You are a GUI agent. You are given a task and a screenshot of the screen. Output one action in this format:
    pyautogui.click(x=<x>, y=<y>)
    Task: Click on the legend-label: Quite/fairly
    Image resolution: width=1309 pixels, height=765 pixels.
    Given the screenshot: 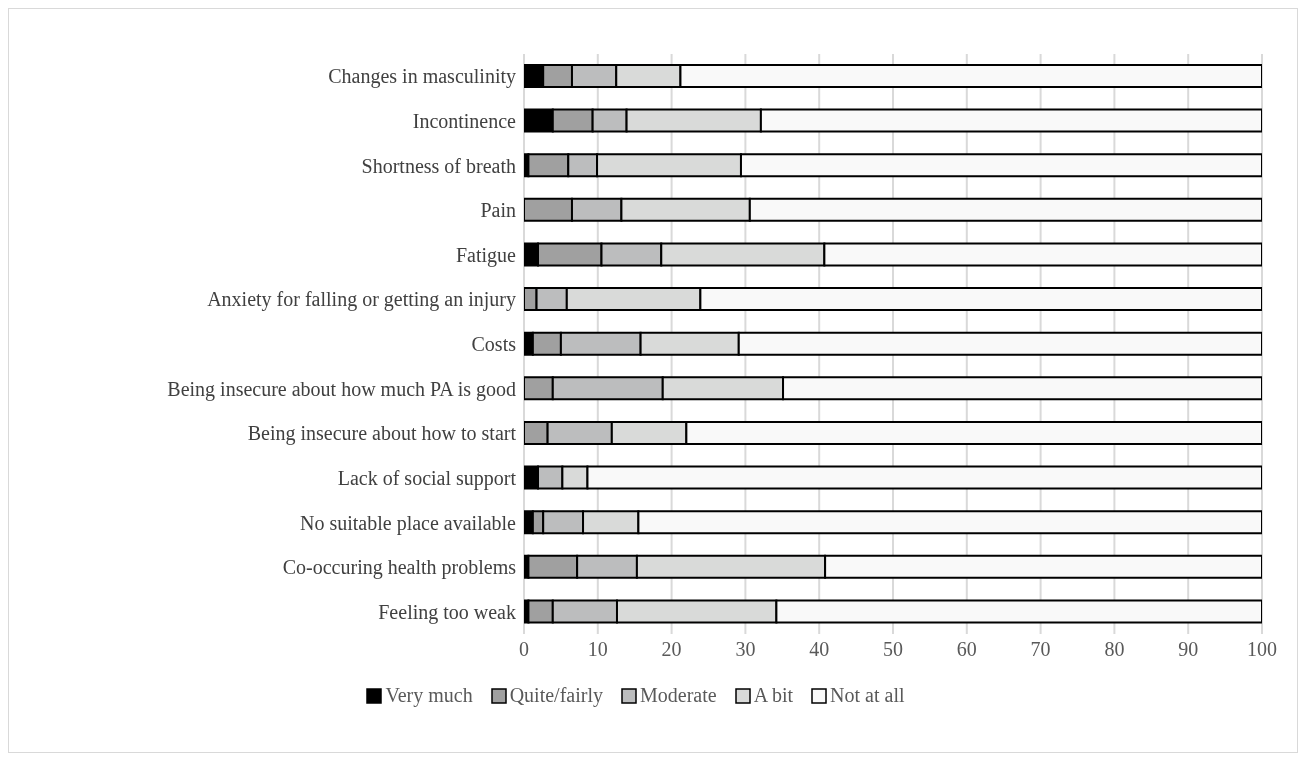 What is the action you would take?
    pyautogui.click(x=556, y=695)
    